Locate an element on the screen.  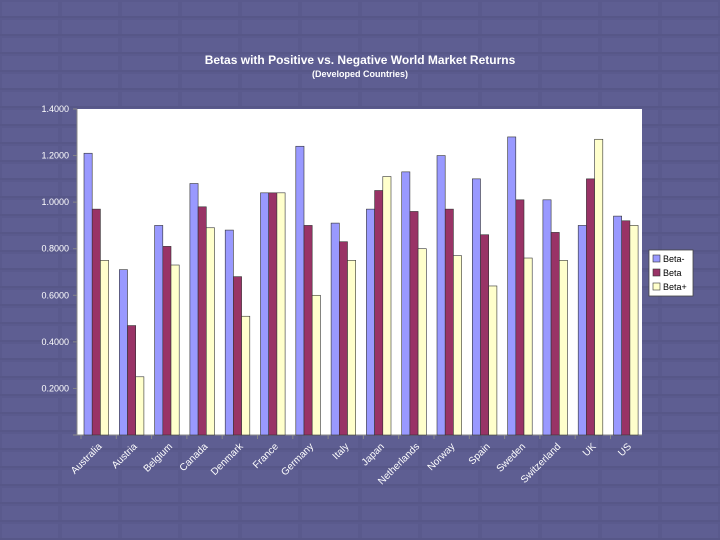
bar-beta-belgium is located at coordinates (167, 341).